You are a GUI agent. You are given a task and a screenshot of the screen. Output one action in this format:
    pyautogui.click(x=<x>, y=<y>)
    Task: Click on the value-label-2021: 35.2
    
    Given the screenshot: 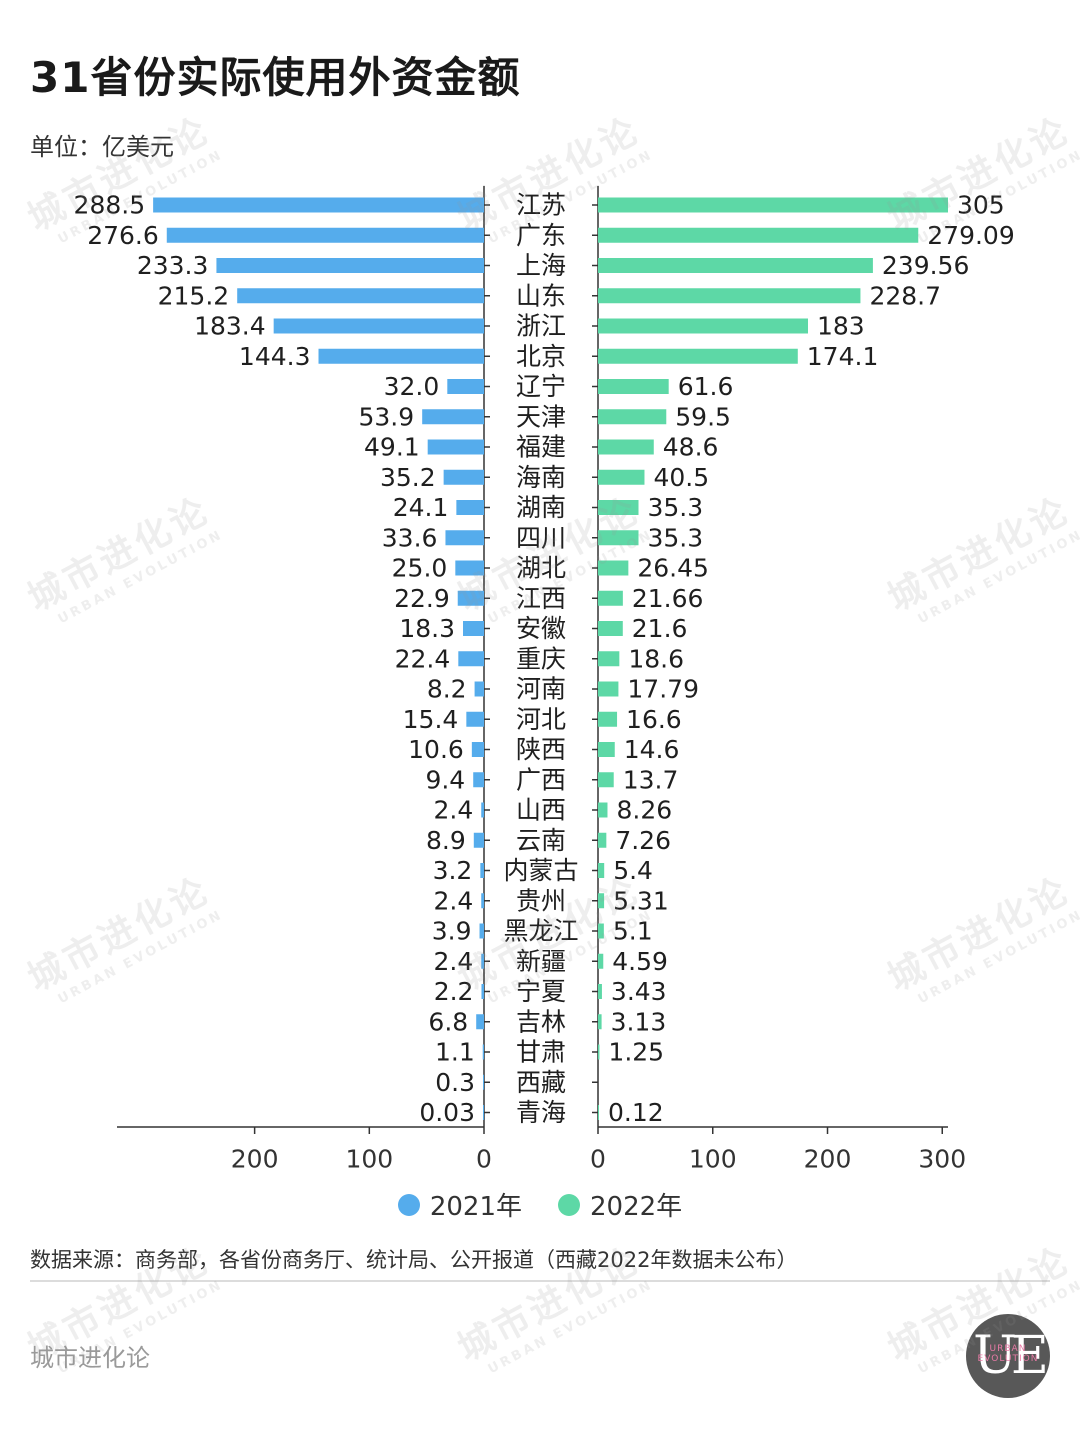 What is the action you would take?
    pyautogui.click(x=408, y=477)
    